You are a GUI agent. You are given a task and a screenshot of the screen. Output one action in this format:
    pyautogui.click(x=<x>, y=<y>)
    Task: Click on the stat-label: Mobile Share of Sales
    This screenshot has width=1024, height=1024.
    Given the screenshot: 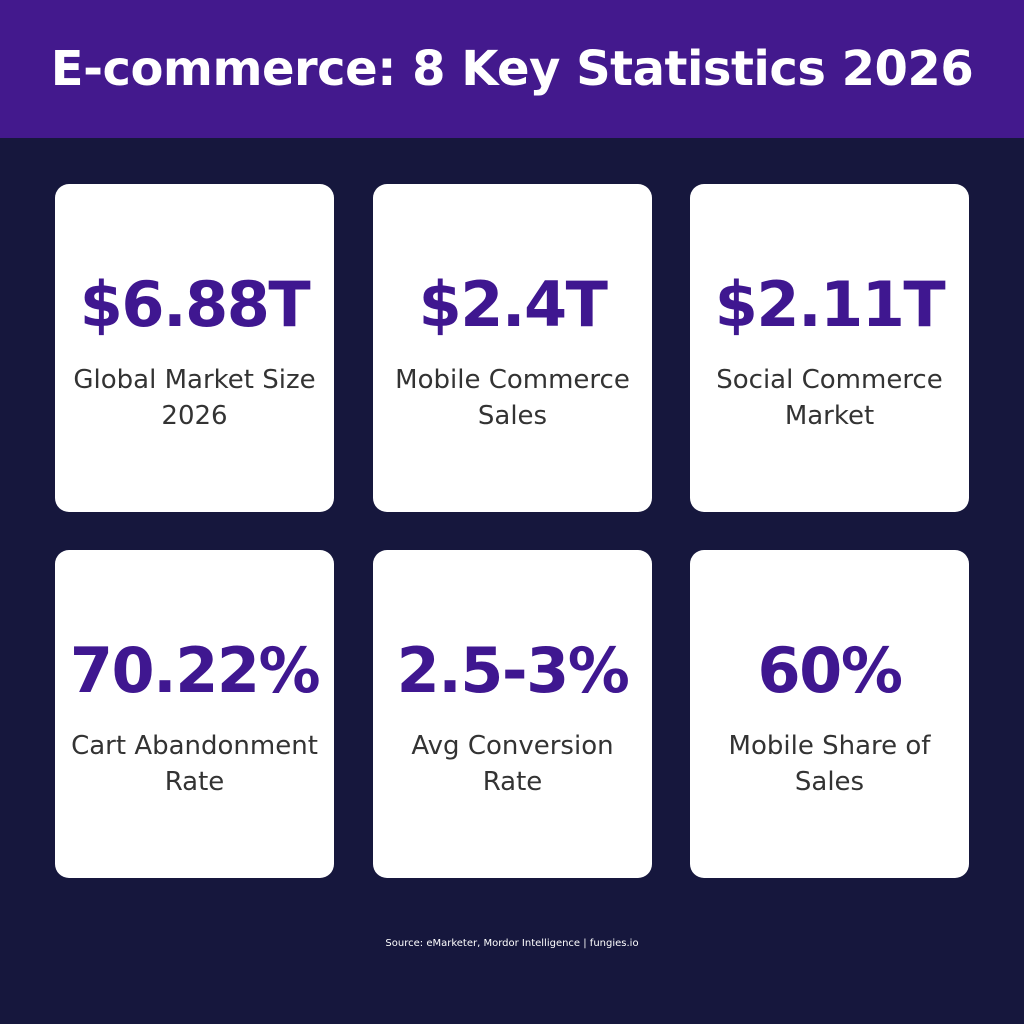 What is the action you would take?
    pyautogui.click(x=829, y=764)
    